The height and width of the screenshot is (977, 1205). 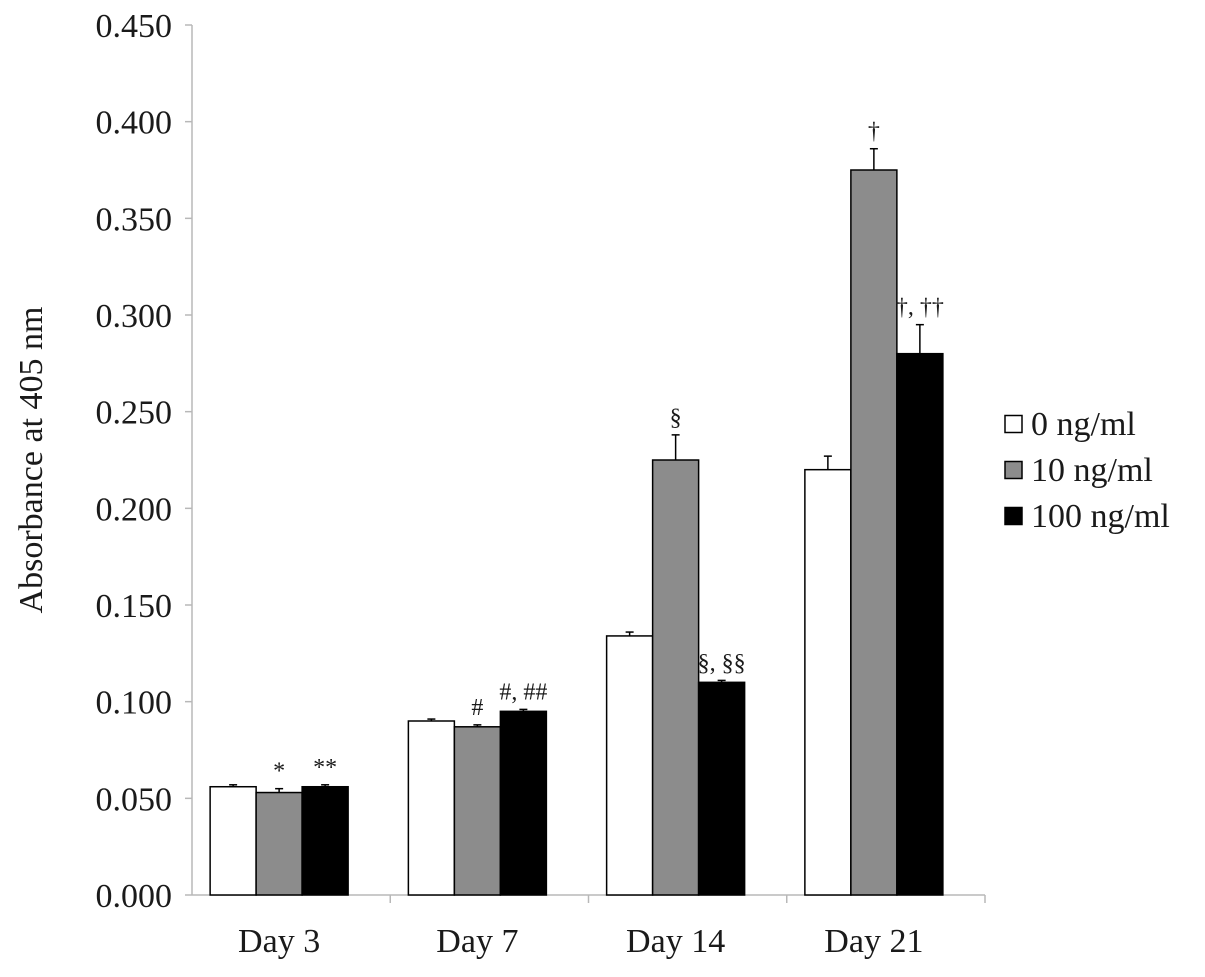 What do you see at coordinates (675, 941) in the screenshot?
I see `x-category-label: Day 14` at bounding box center [675, 941].